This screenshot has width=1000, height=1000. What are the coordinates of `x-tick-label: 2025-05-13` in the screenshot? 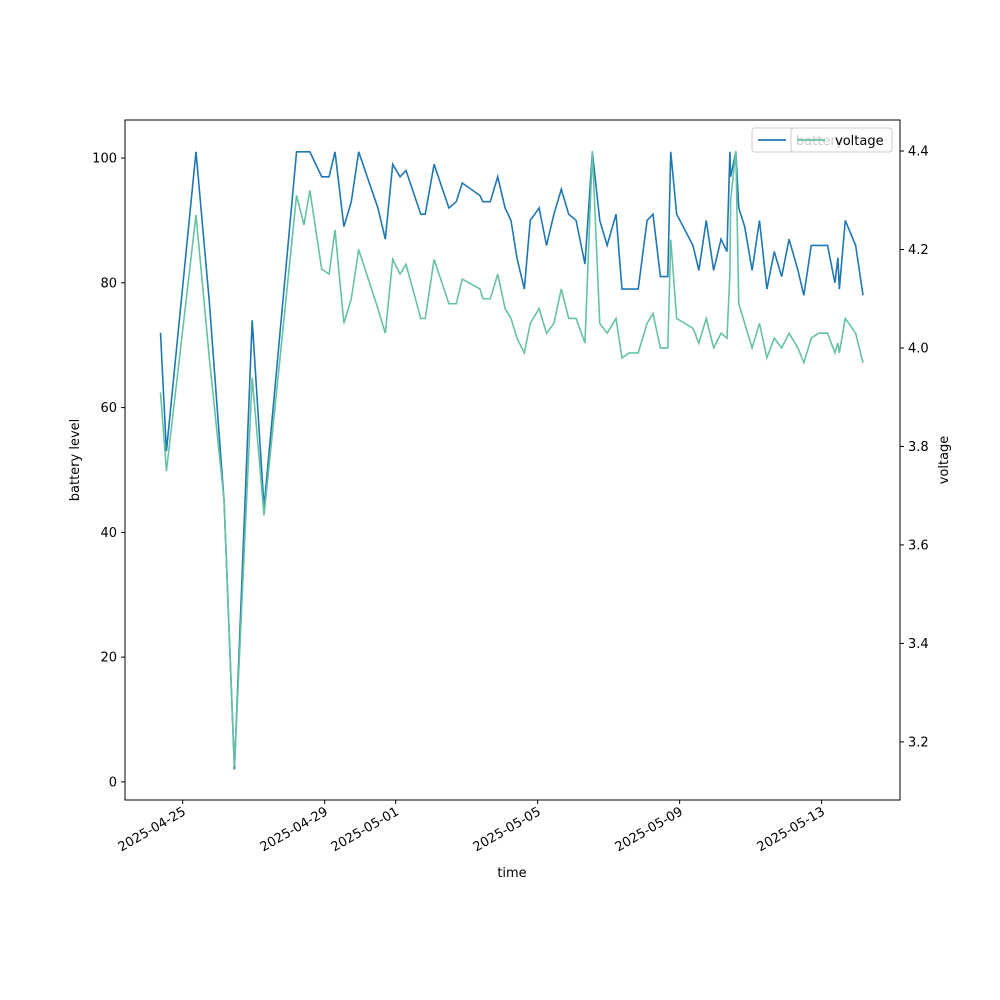 It's located at (791, 829).